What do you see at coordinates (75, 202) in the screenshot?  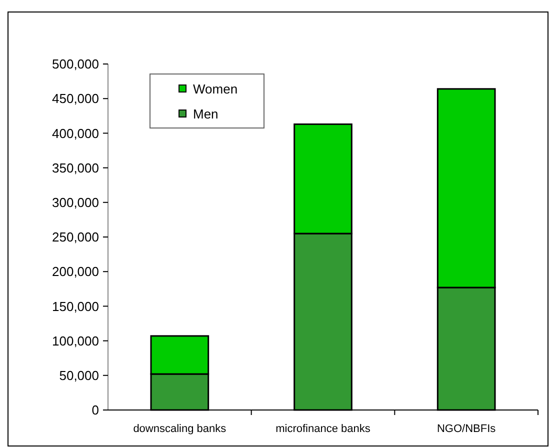 I see `y-tick-label: 300,000` at bounding box center [75, 202].